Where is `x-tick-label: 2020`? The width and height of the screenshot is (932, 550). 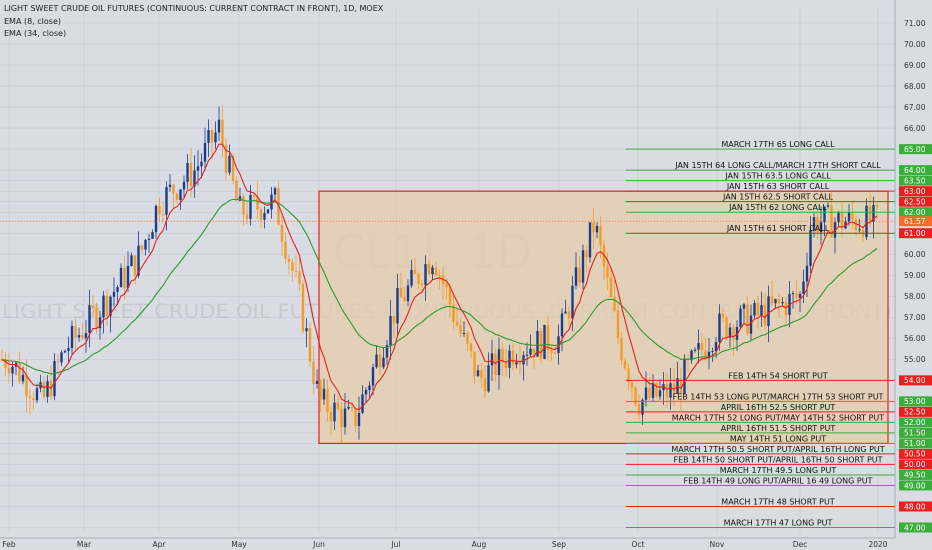 x-tick-label: 2020 is located at coordinates (877, 544).